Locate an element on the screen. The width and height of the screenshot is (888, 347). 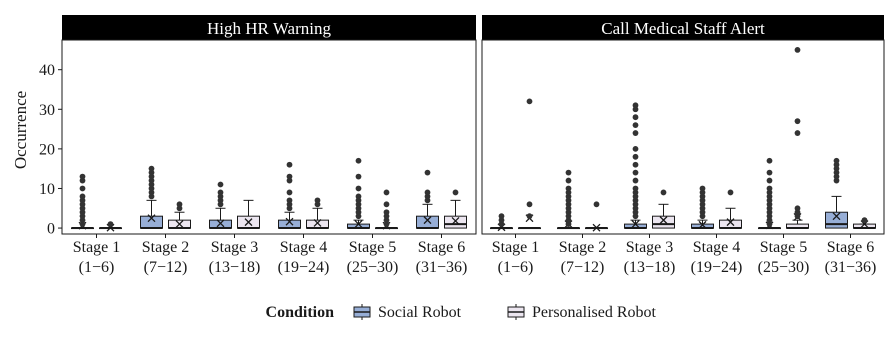
legend-item: Social Robot is located at coordinates (407, 312).